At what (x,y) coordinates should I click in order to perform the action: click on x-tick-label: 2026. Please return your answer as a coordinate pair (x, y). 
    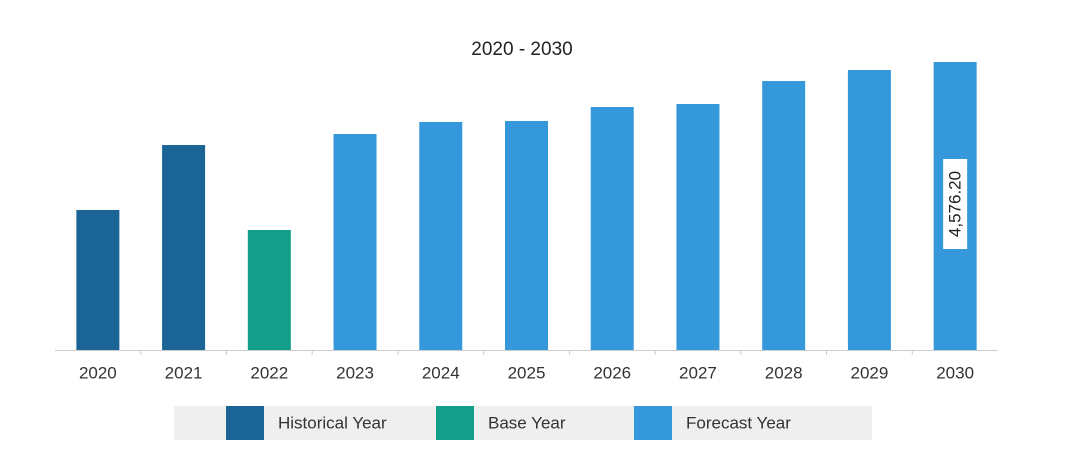
    Looking at the image, I should click on (612, 372).